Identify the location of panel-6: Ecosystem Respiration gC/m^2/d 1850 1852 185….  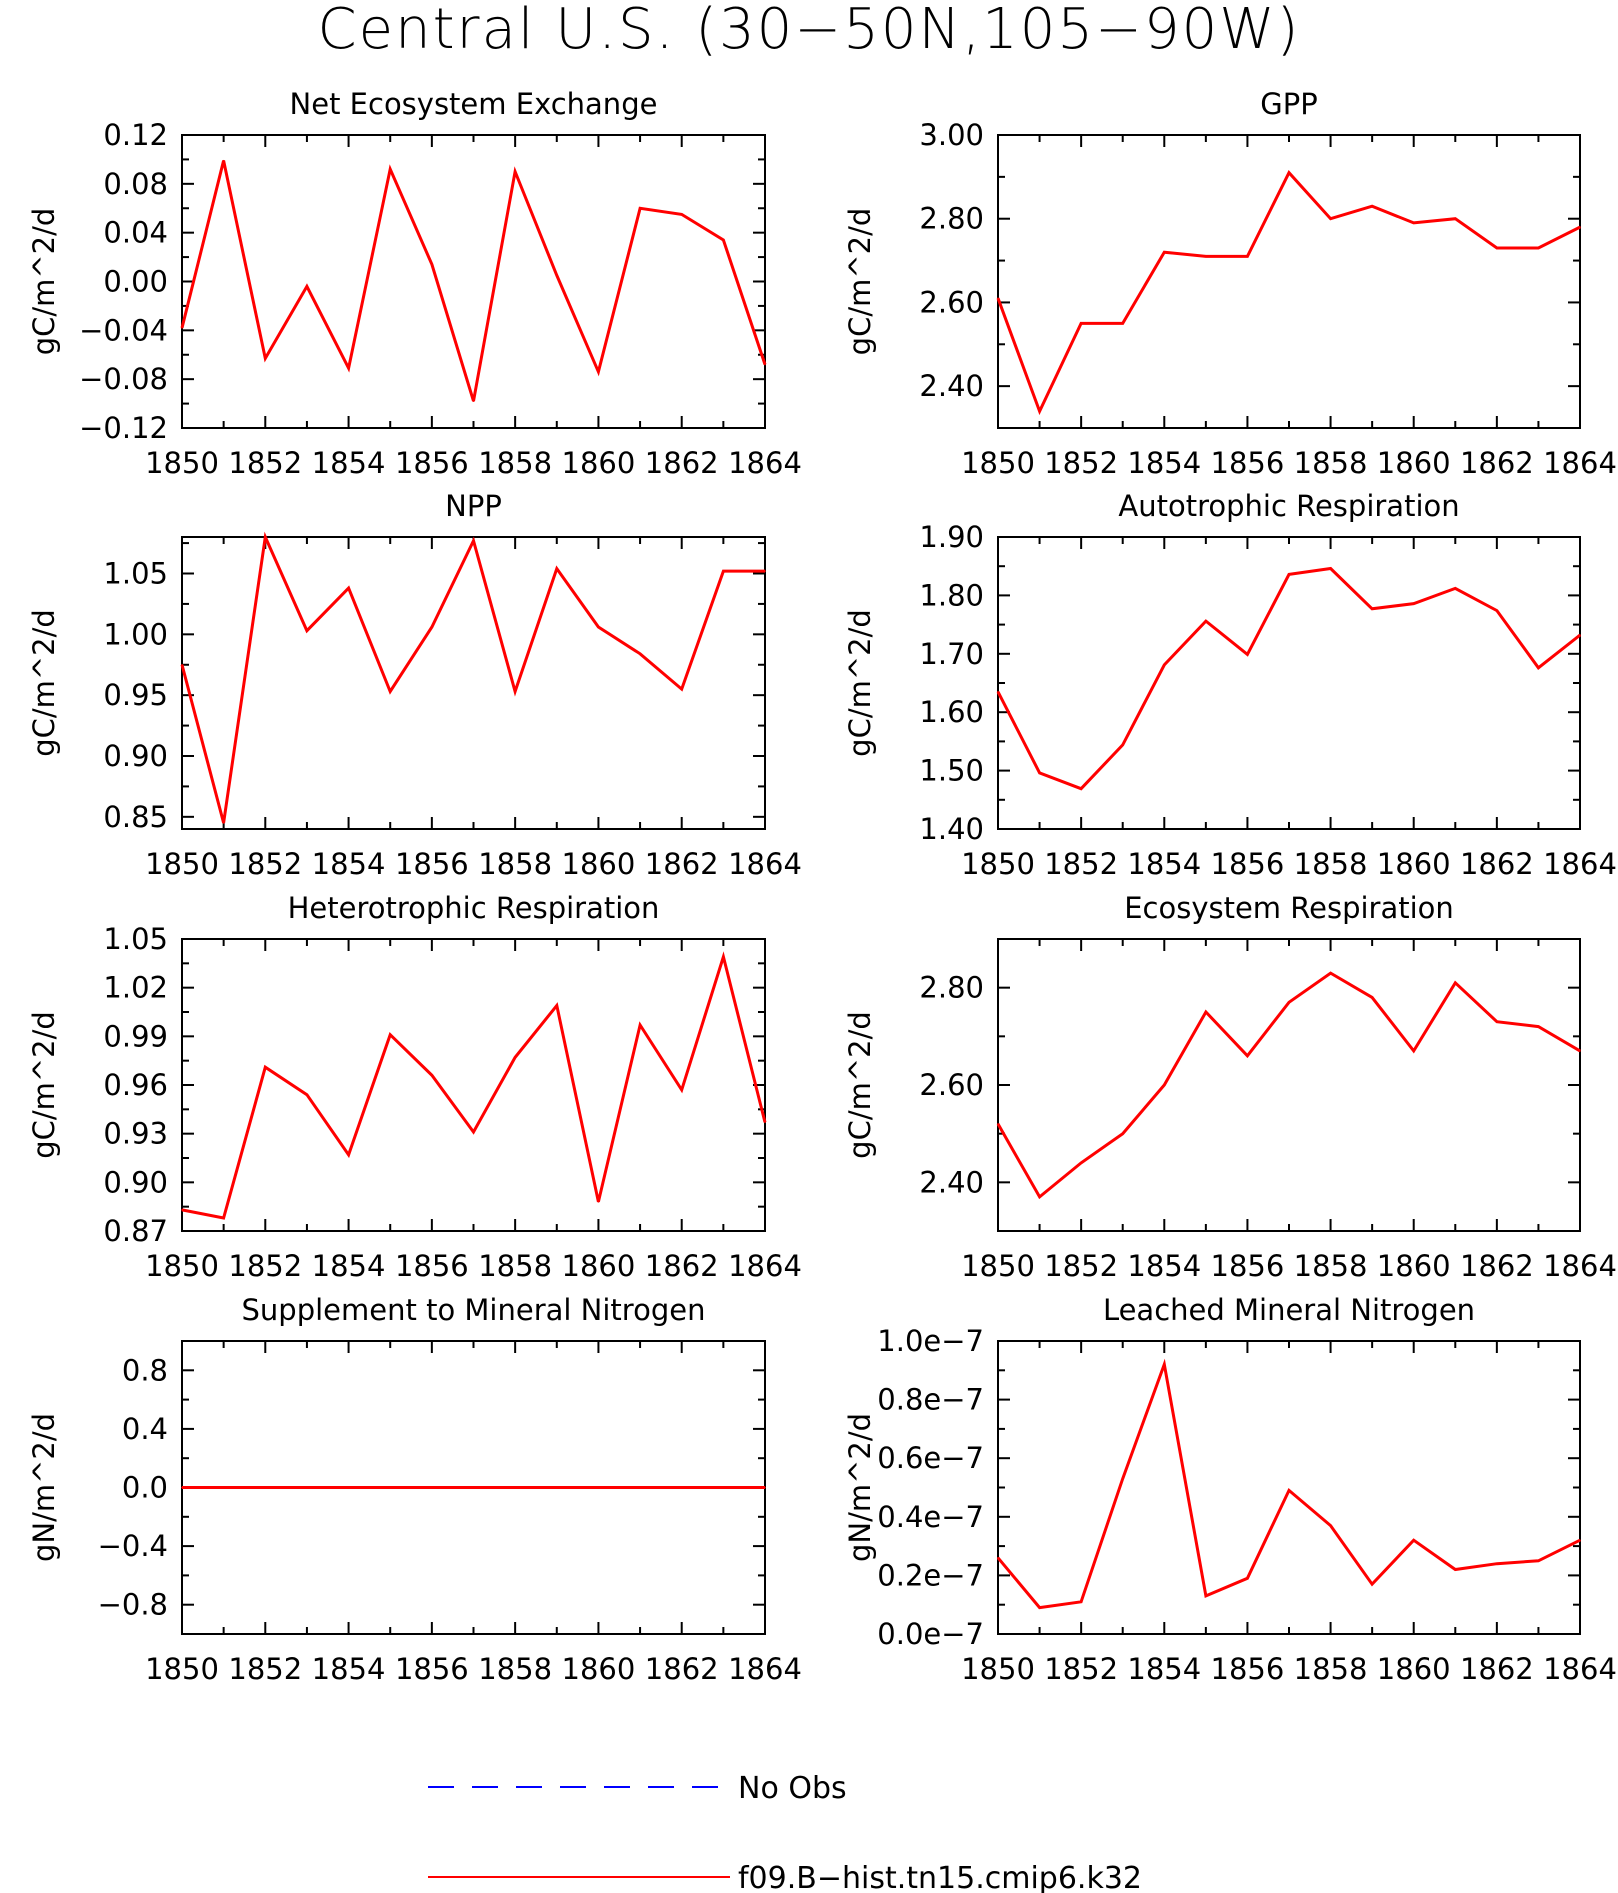
(1230, 1087).